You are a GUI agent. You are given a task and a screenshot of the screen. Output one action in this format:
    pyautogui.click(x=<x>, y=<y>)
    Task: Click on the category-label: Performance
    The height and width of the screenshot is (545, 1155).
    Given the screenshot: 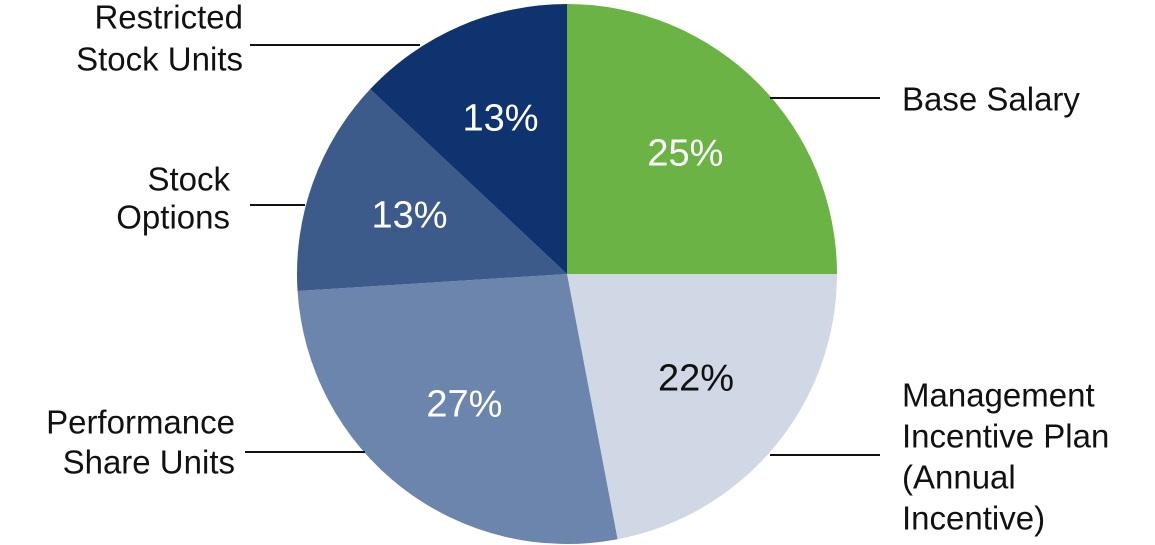 What is the action you would take?
    pyautogui.click(x=140, y=422)
    